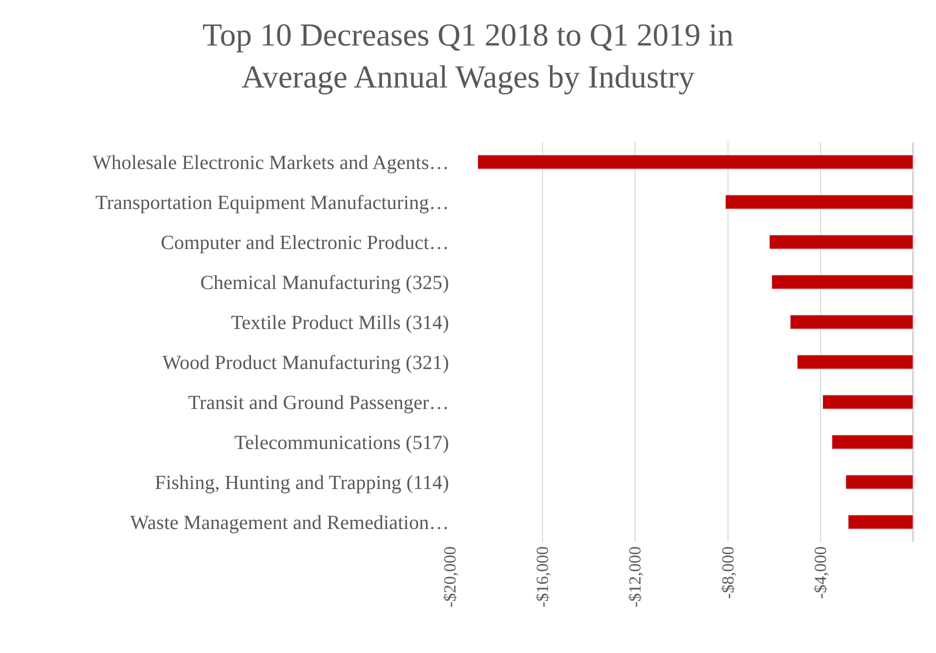  I want to click on y-tick-label: Chemical Manufacturing (325), so click(324, 283).